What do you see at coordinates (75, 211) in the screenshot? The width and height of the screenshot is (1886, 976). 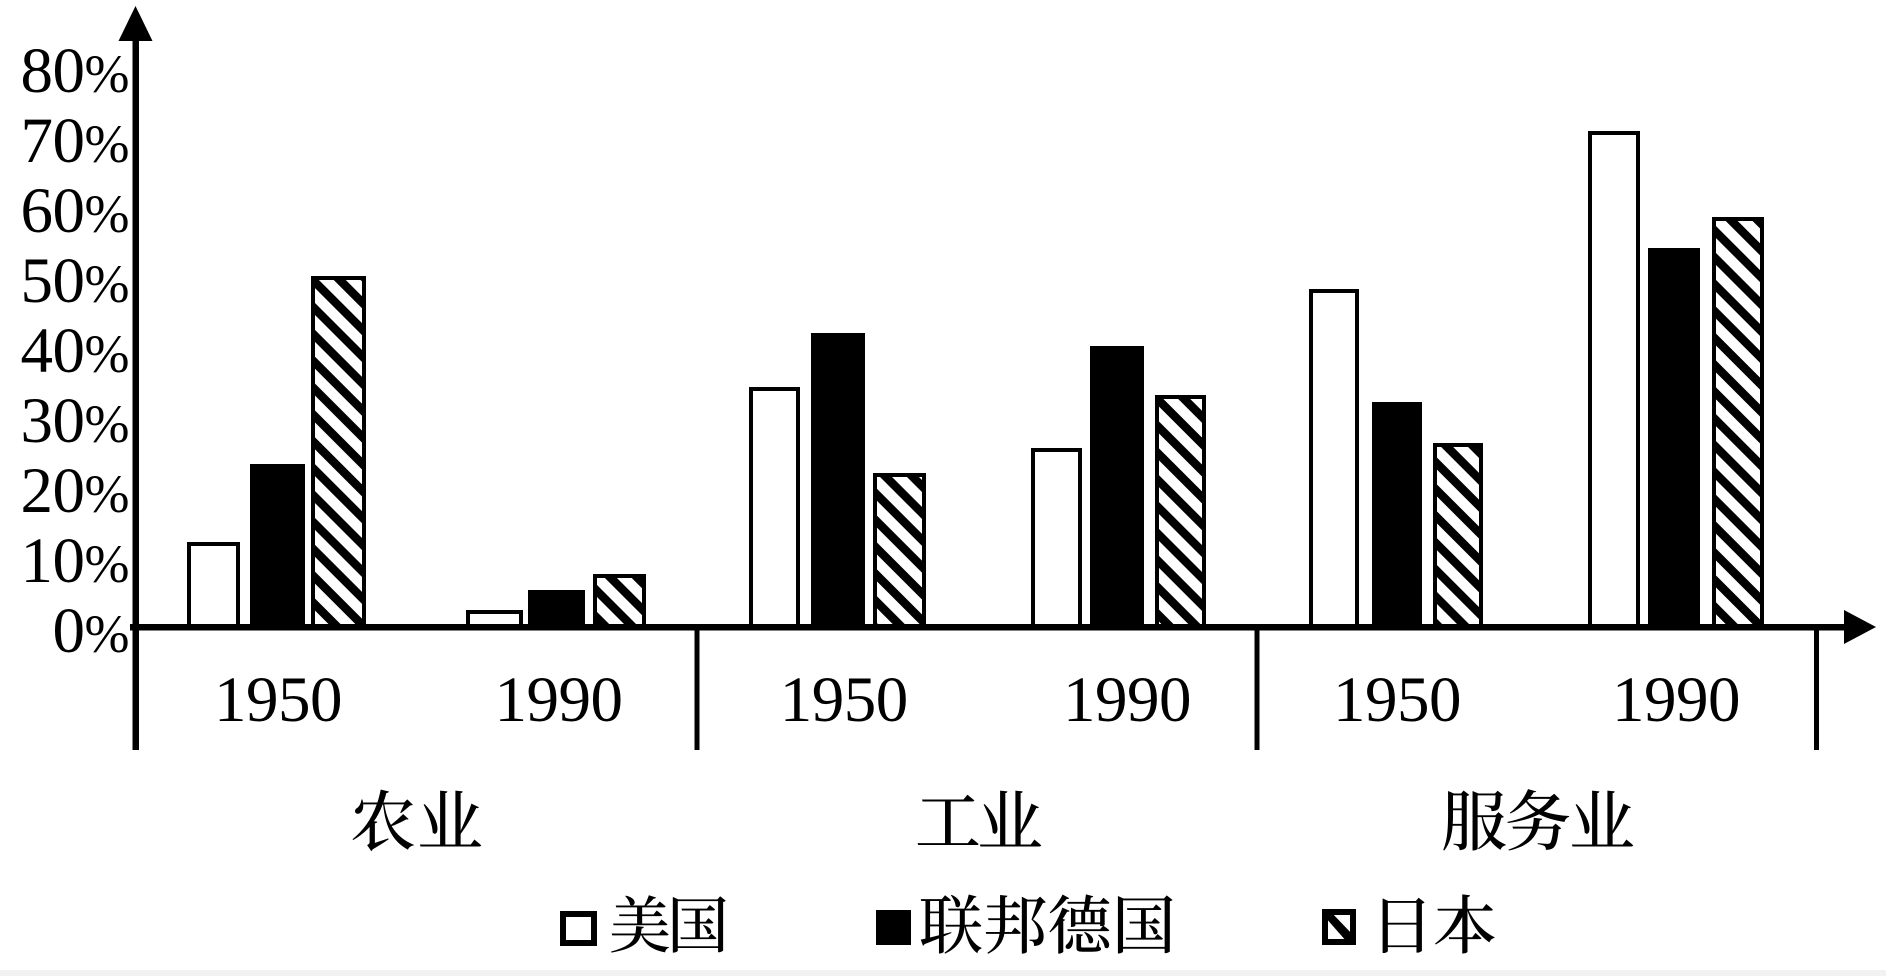 I see `svg-text: 60%` at bounding box center [75, 211].